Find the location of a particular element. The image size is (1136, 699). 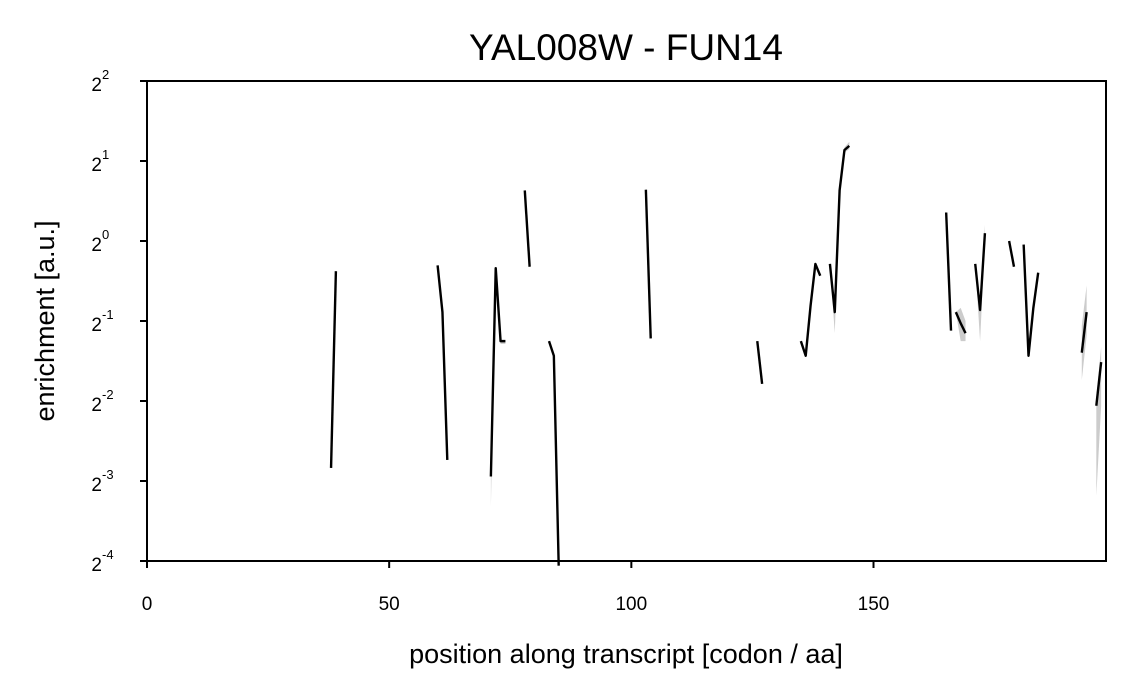

y-tick-exponent-1: 1 is located at coordinates (105, 154).